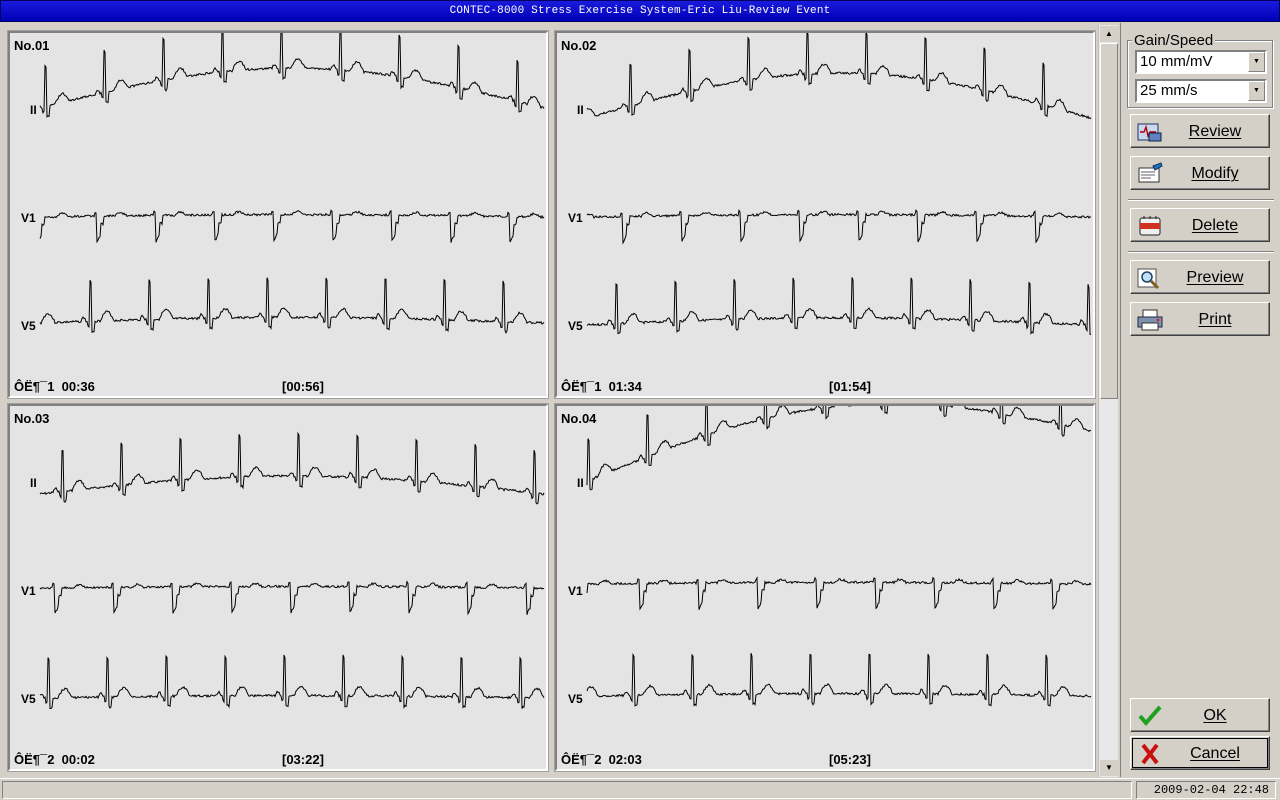  I want to click on ok-button: OK, so click(1200, 715).